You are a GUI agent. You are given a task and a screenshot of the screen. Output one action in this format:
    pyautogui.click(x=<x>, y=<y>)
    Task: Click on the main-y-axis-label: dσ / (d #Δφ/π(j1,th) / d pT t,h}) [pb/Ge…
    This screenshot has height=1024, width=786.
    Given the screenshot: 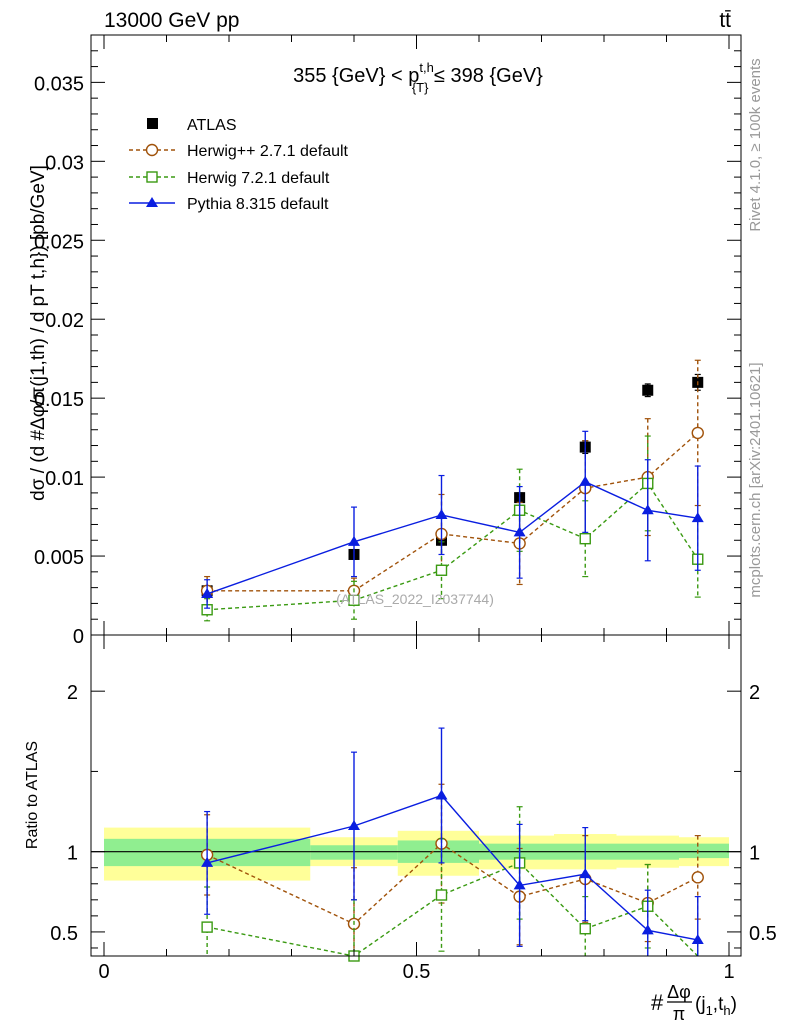 What is the action you would take?
    pyautogui.click(x=38, y=333)
    